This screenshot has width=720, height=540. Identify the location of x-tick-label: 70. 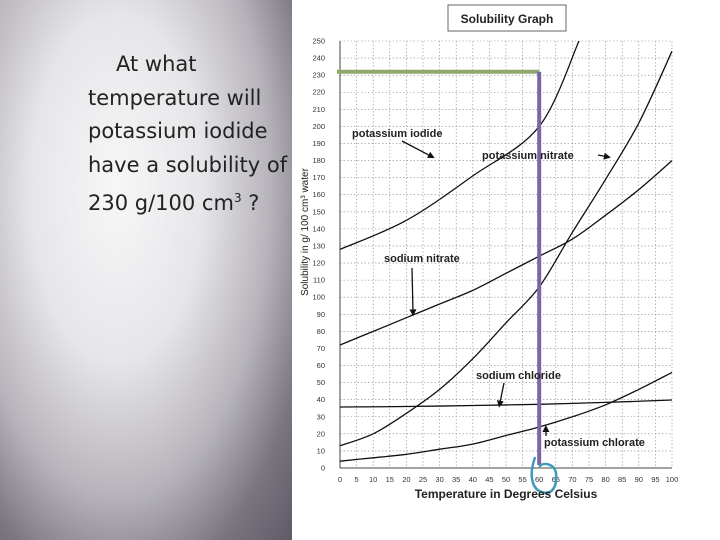
(572, 479).